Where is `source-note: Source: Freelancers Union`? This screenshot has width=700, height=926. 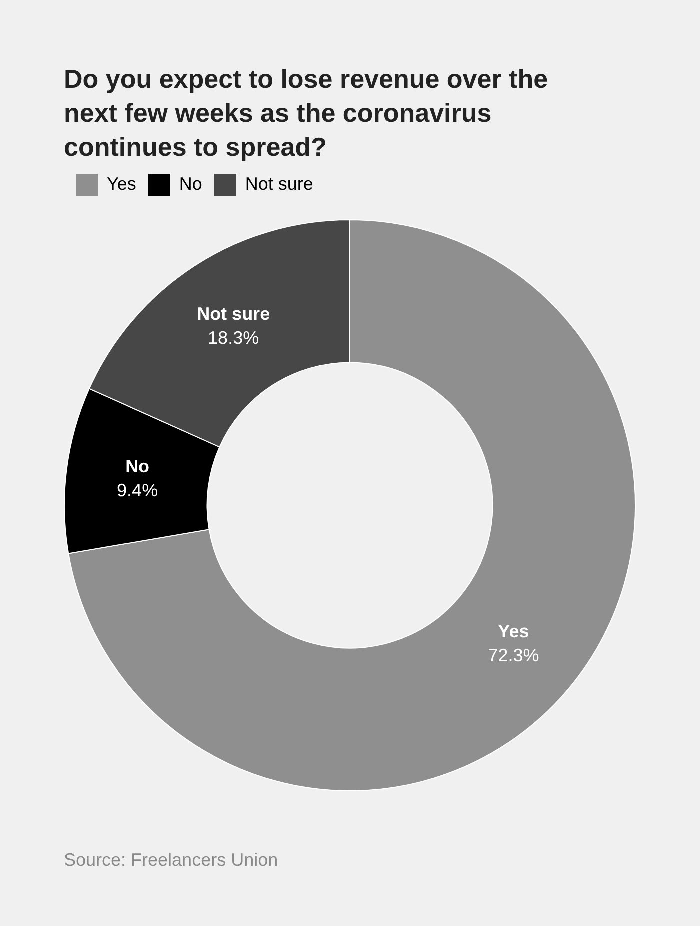
source-note: Source: Freelancers Union is located at coordinates (171, 860).